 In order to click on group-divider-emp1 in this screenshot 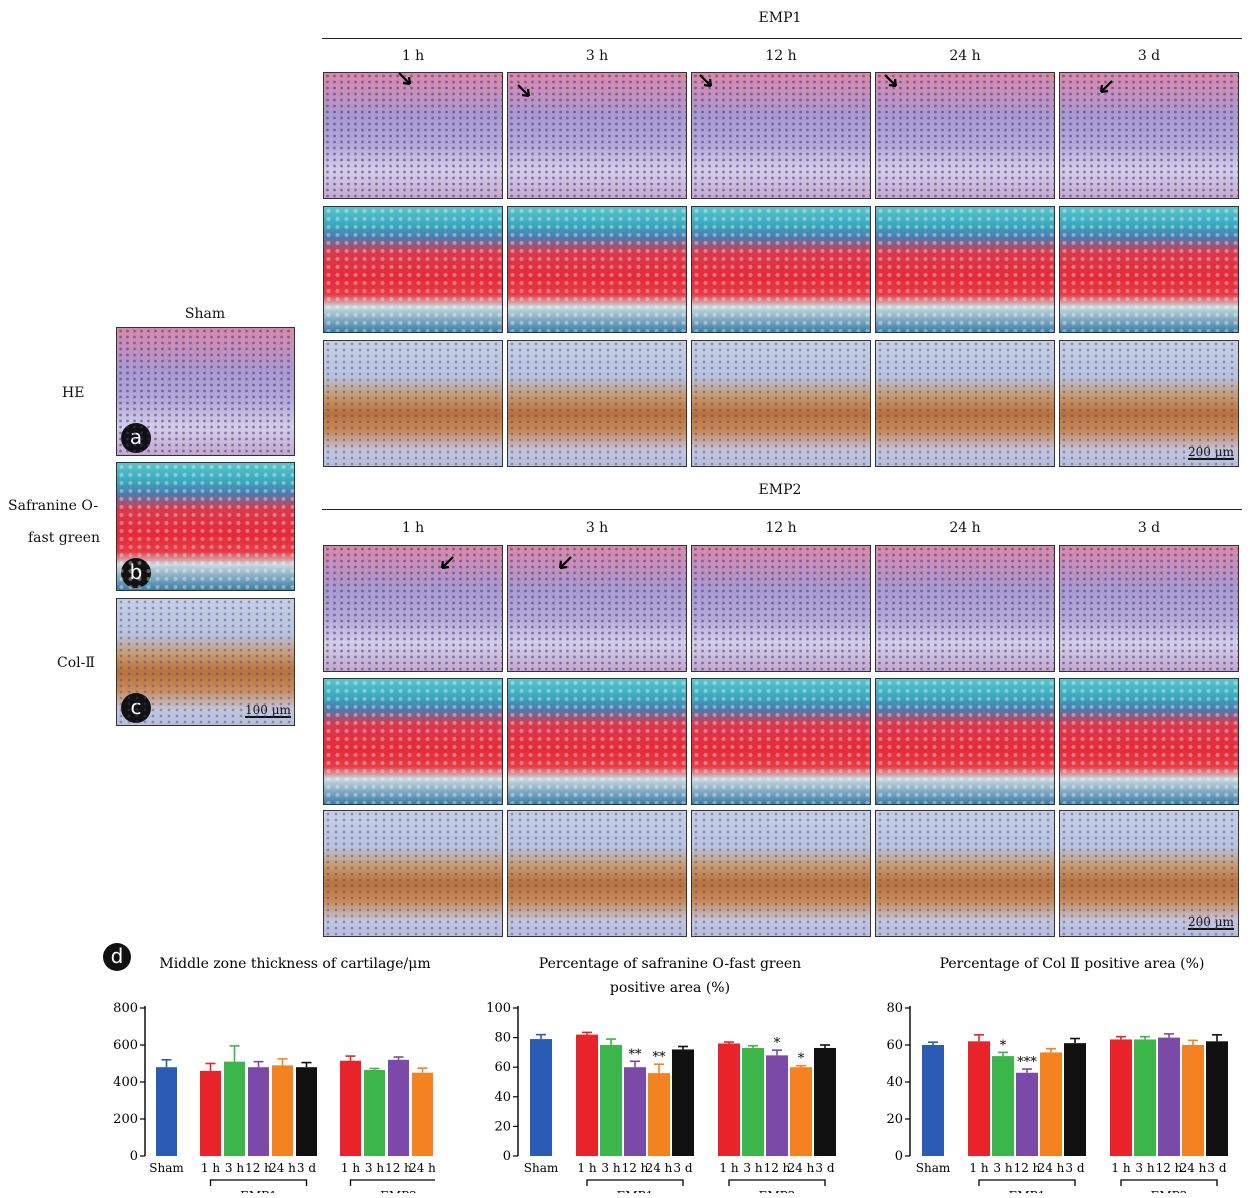, I will do `click(782, 38)`.